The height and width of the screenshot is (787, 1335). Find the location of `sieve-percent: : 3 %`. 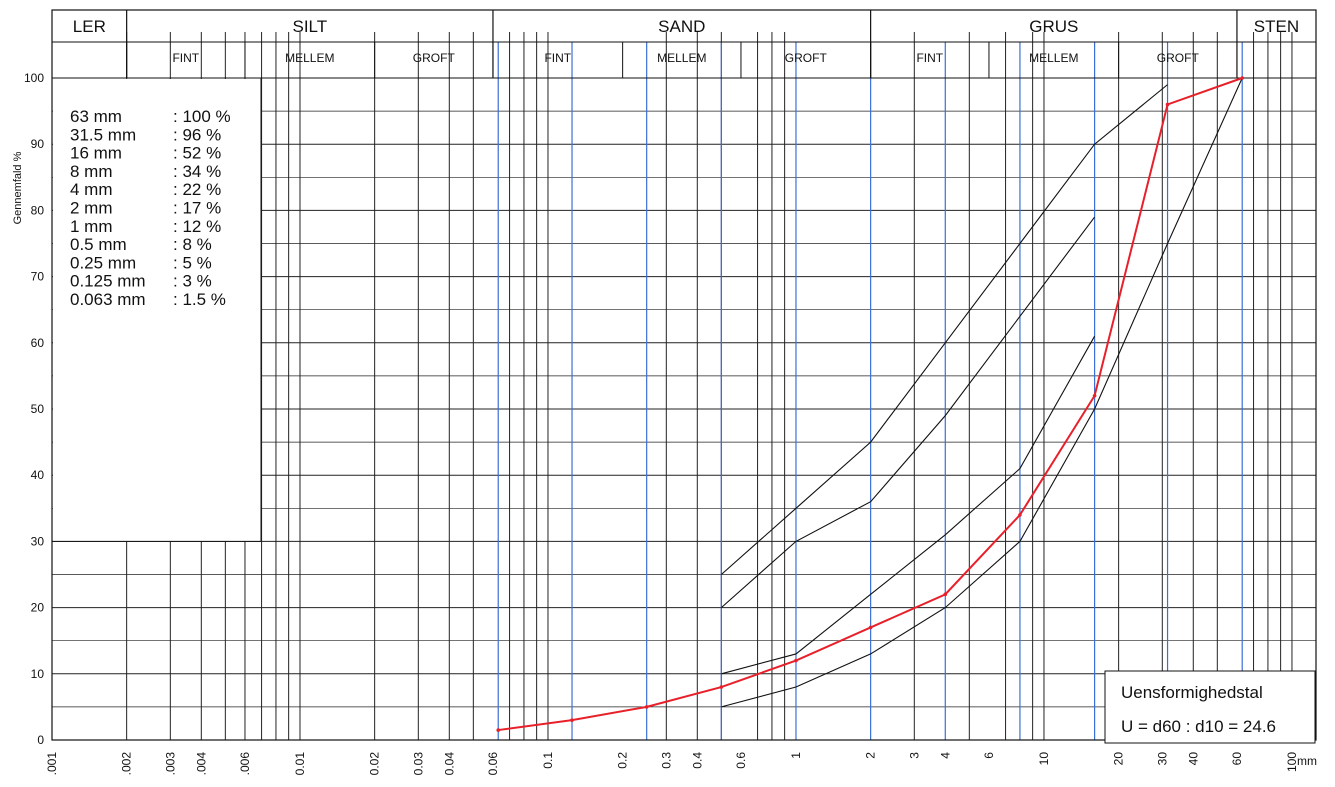

sieve-percent: : 3 % is located at coordinates (192, 281).